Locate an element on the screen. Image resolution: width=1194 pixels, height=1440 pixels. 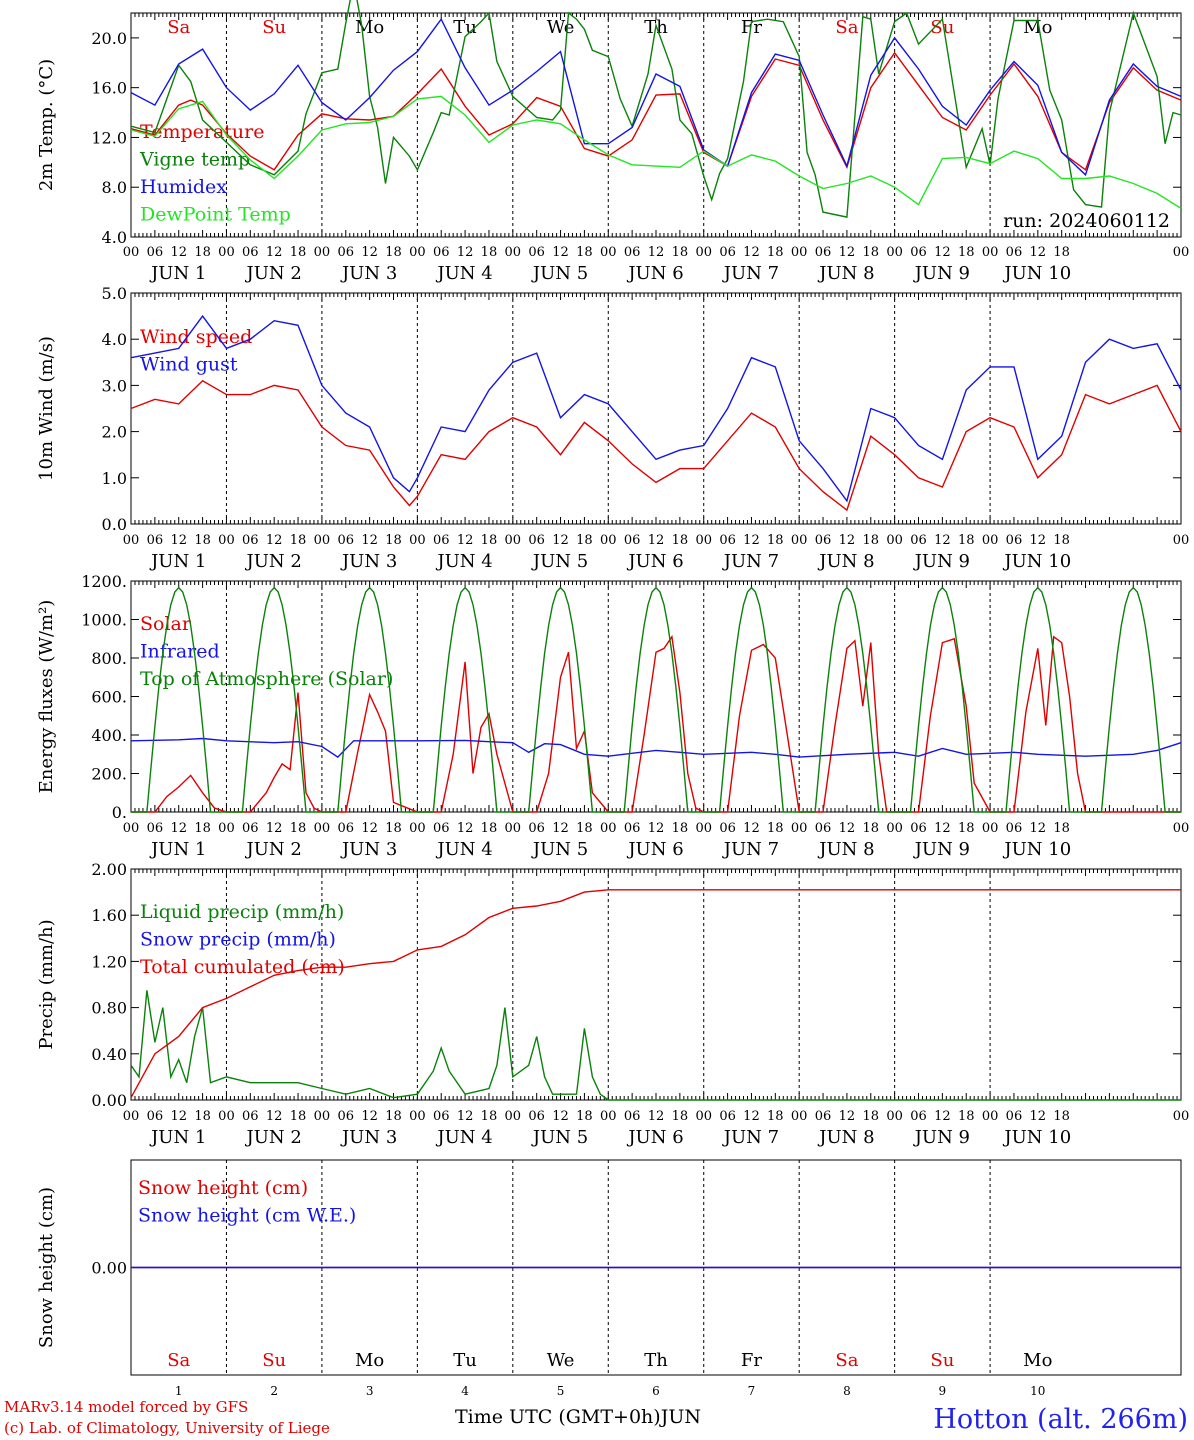
legend-entry: Top of Atmosphere (Solar) is located at coordinates (266, 679).